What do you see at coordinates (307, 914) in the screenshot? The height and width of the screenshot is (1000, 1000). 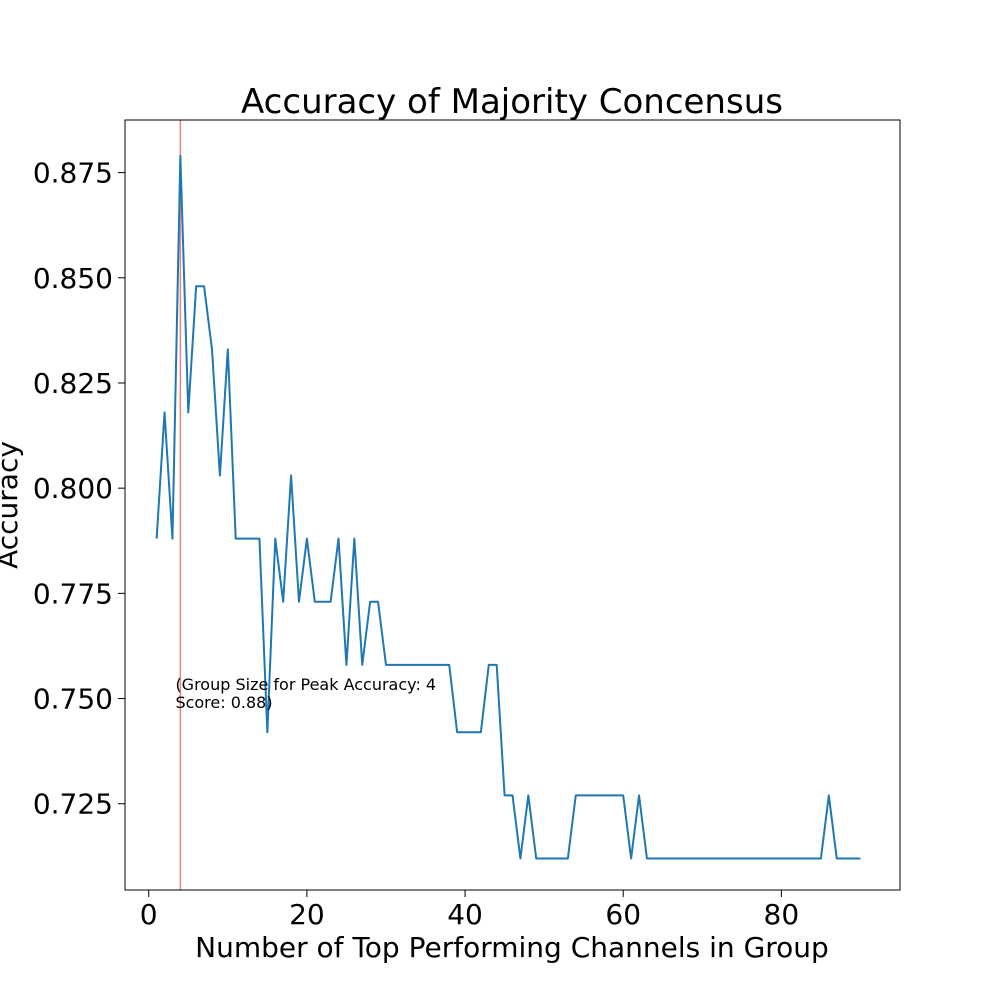 I see `x-tick-label: 20` at bounding box center [307, 914].